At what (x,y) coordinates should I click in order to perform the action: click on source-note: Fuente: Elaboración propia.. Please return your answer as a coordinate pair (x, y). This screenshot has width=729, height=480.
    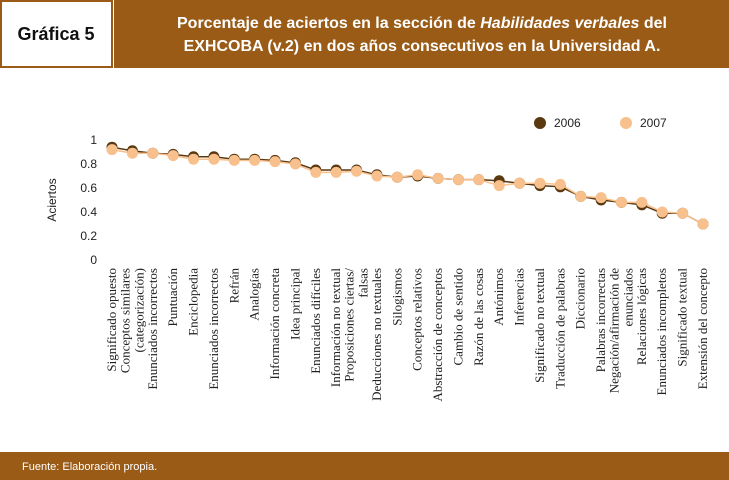
    Looking at the image, I should click on (89, 467).